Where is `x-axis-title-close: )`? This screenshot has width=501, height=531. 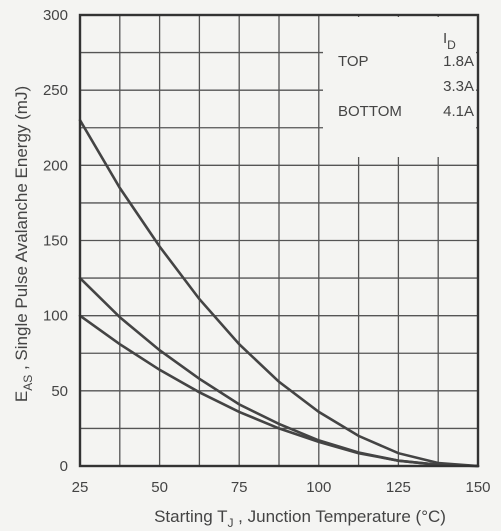 x-axis-title-close: ) is located at coordinates (443, 516).